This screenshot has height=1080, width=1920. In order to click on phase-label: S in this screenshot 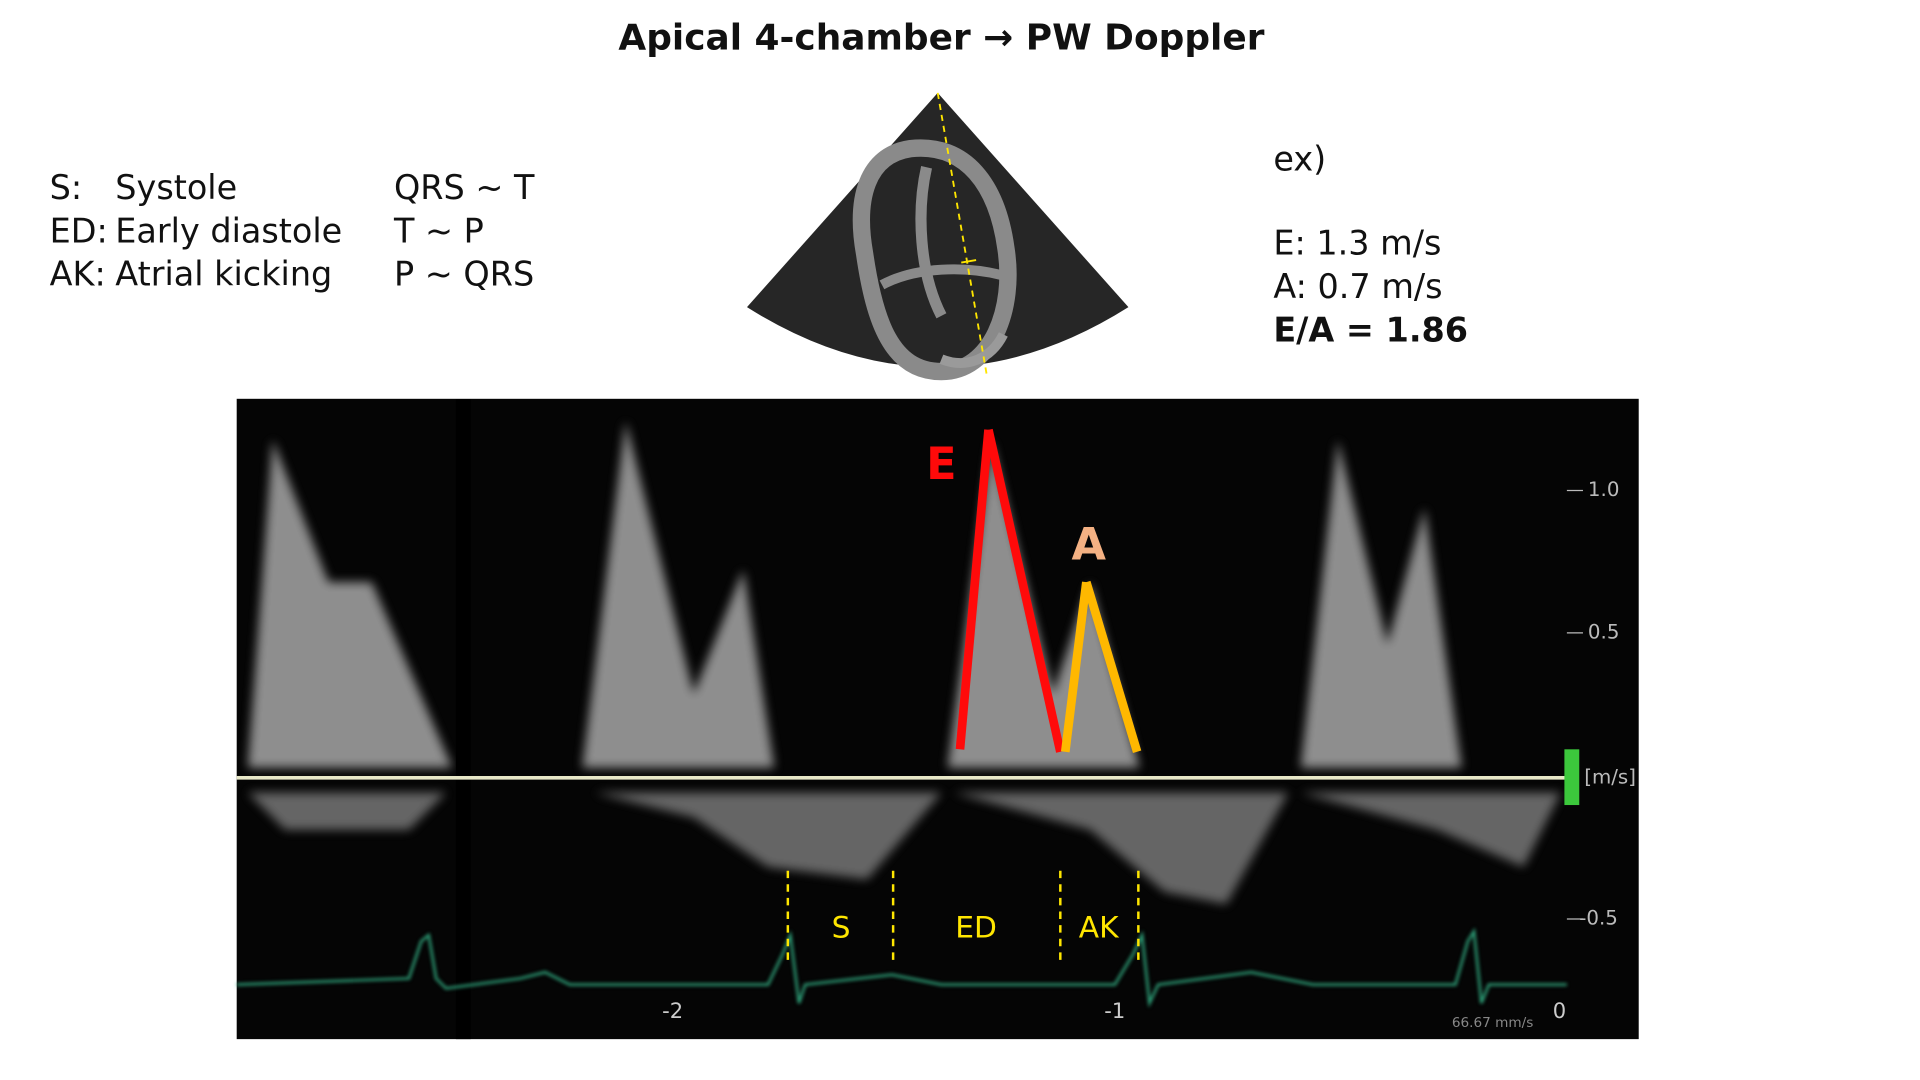, I will do `click(841, 927)`.